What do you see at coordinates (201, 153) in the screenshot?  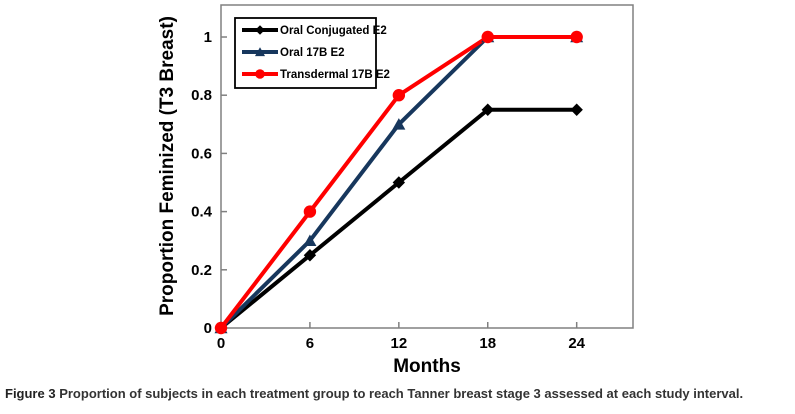 I see `y-tick-label: 0.6` at bounding box center [201, 153].